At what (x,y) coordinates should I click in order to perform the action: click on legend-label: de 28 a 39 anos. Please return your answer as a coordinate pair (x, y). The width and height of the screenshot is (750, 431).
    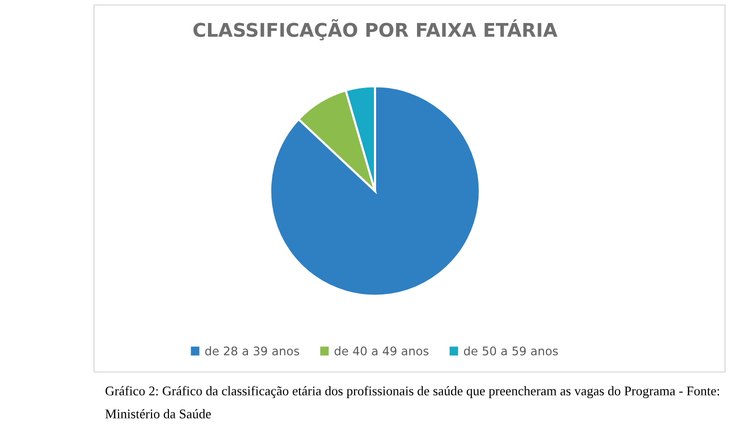
    Looking at the image, I should click on (252, 351).